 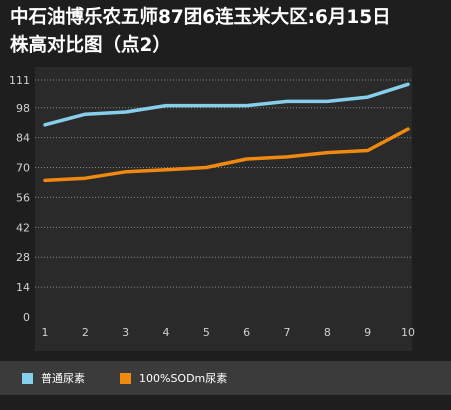 I want to click on y-tick-label: 14, so click(x=23, y=287).